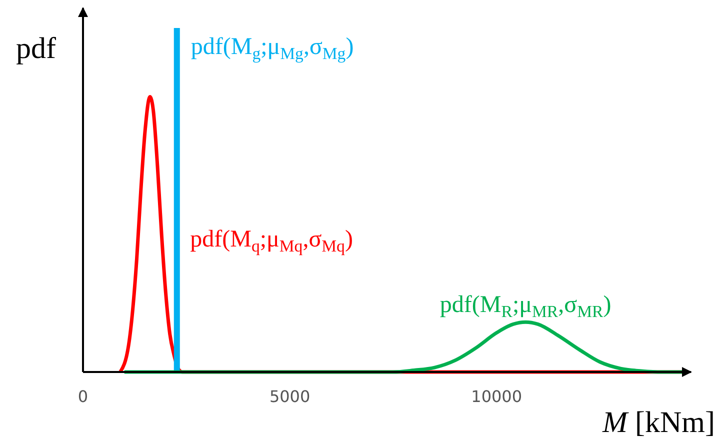 The height and width of the screenshot is (440, 719). What do you see at coordinates (658, 422) in the screenshot?
I see `x-axis-title: M [kNm]` at bounding box center [658, 422].